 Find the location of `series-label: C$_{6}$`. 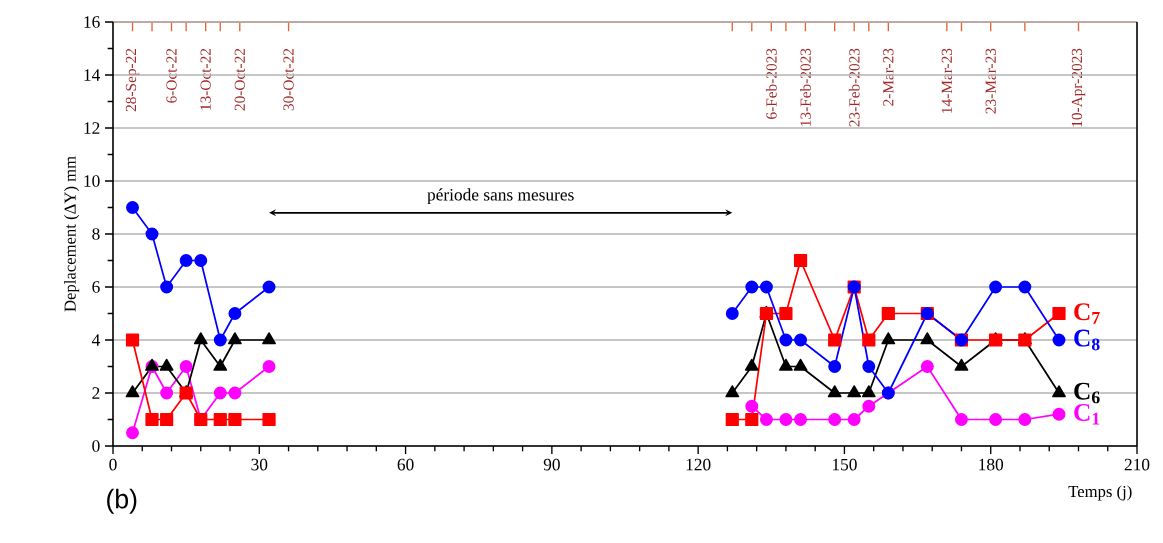

series-label: C$_{6}$ is located at coordinates (1087, 393).